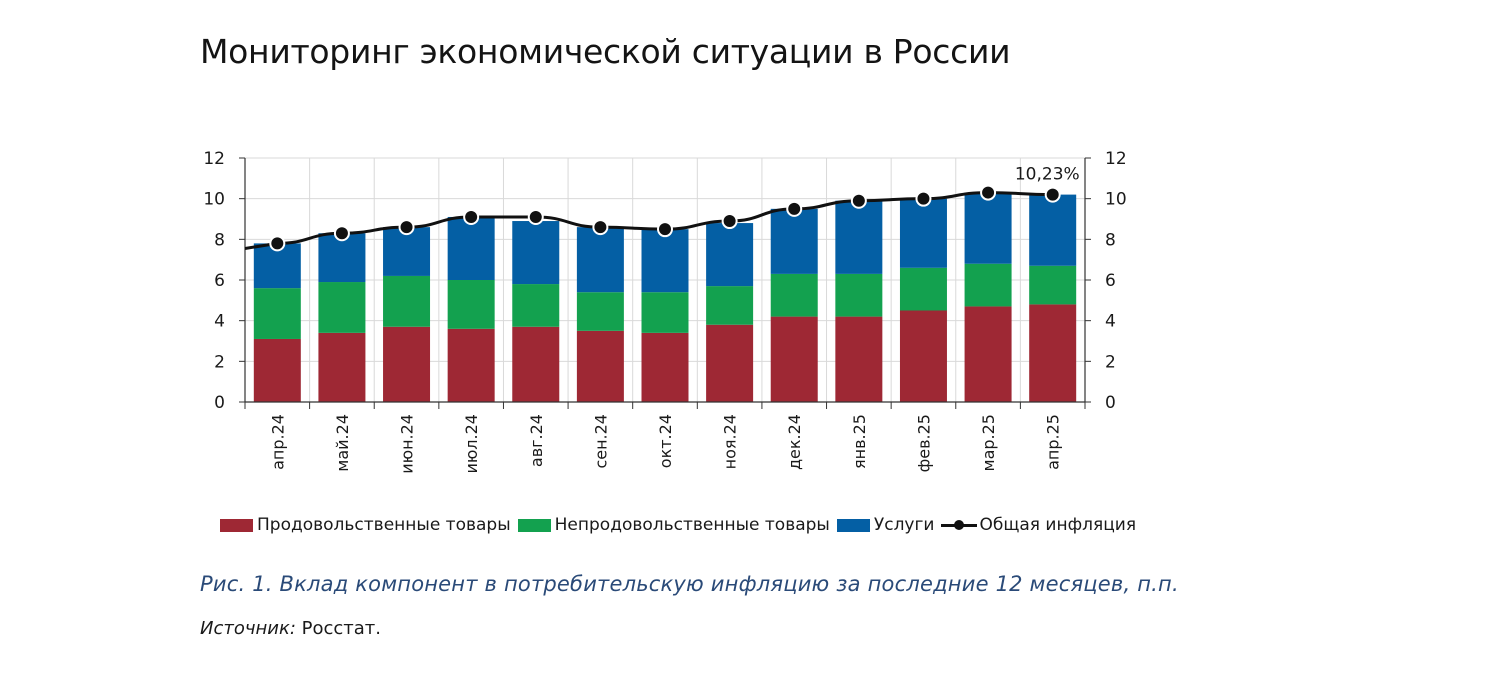 The image size is (1500, 683). What do you see at coordinates (534, 525) in the screenshot?
I see `legend-swatch-nonfood` at bounding box center [534, 525].